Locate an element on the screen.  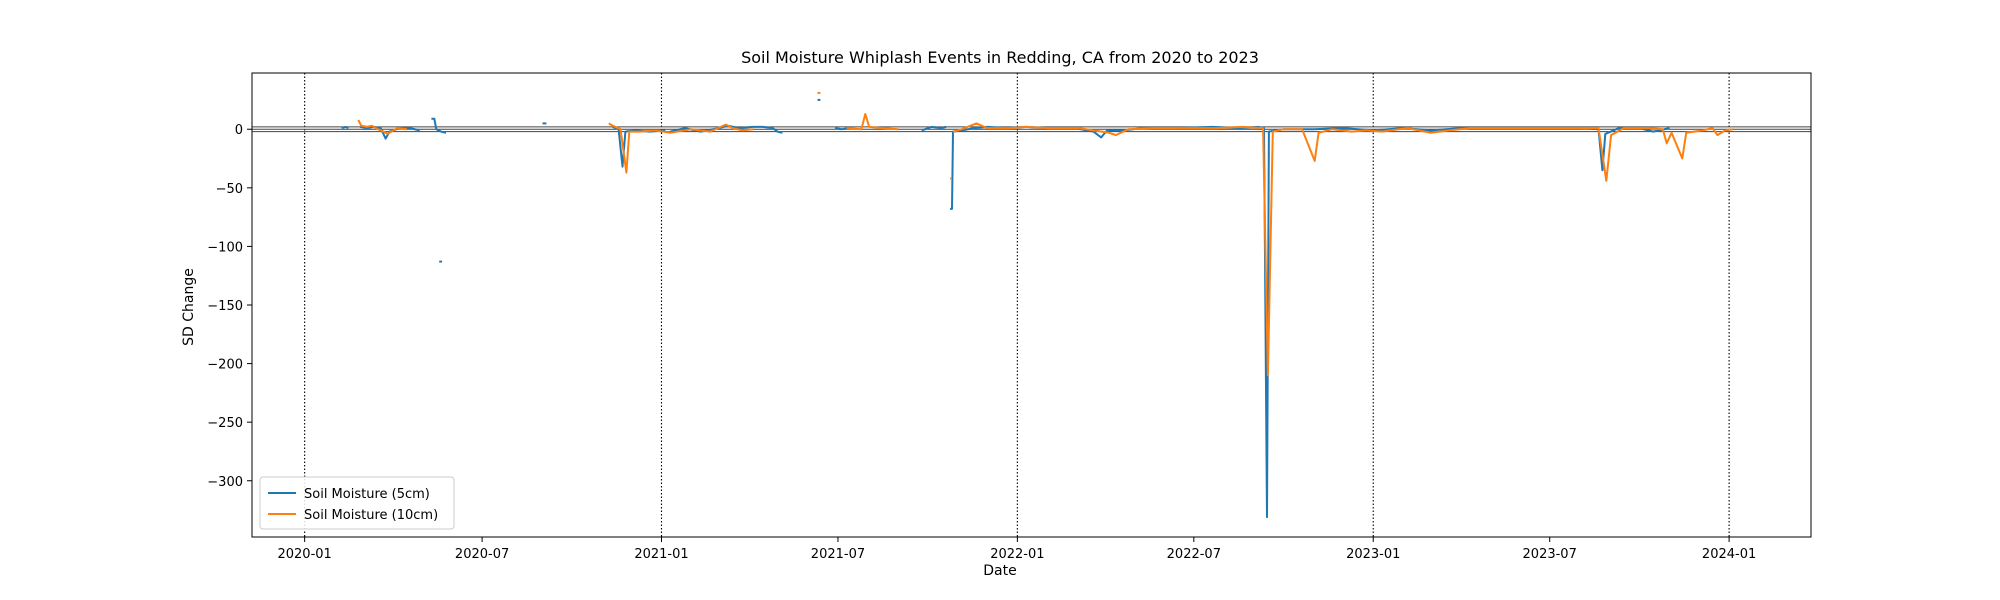
x-axis-label: Date is located at coordinates (999, 571).